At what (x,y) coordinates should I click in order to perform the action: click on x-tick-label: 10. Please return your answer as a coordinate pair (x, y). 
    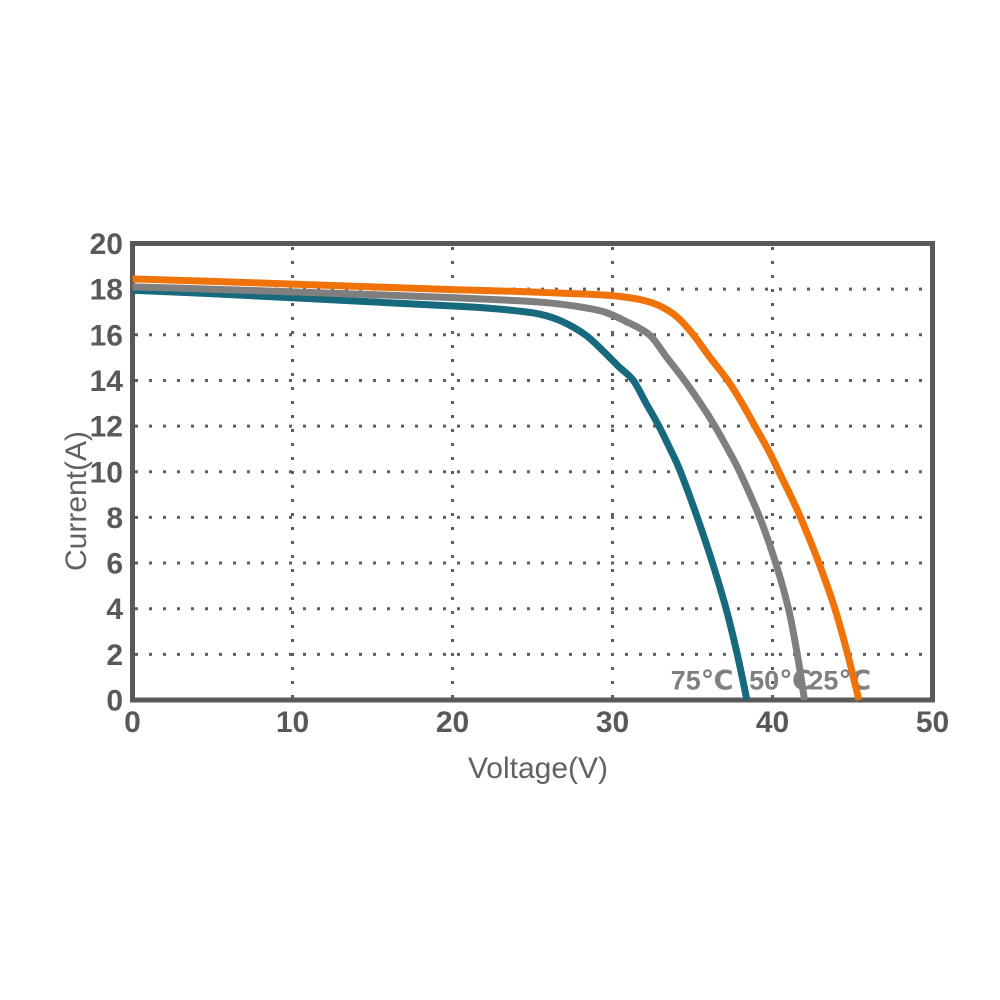
    Looking at the image, I should click on (292, 722).